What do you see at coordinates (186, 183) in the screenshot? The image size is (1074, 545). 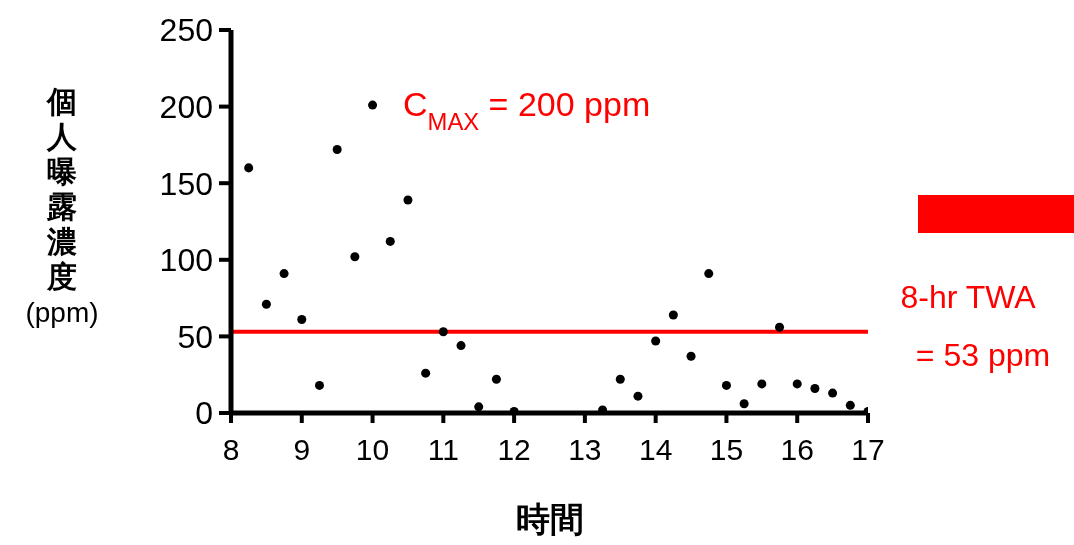 I see `y-tick-label: 150` at bounding box center [186, 183].